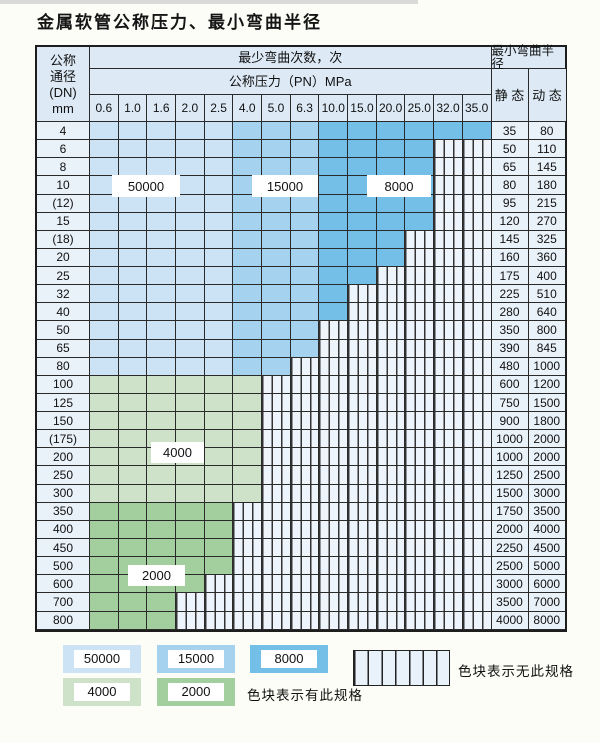 The image size is (600, 743). Describe the element at coordinates (546, 511) in the screenshot. I see `dynamic-value-cell: 3500` at that location.